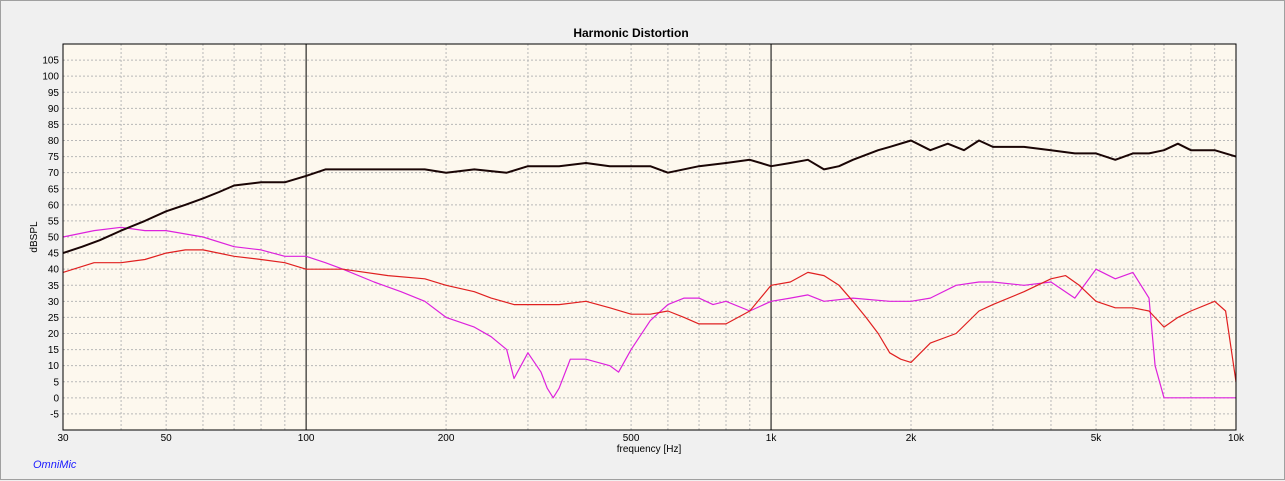  Describe the element at coordinates (772, 438) in the screenshot. I see `x-tick-label: 1k` at that location.